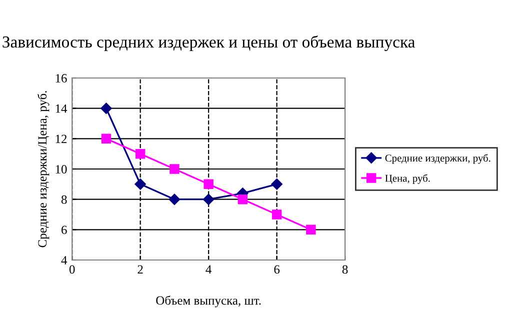  What do you see at coordinates (208, 302) in the screenshot?
I see `x-axis-title: Объем выпуска, шт.` at bounding box center [208, 302].